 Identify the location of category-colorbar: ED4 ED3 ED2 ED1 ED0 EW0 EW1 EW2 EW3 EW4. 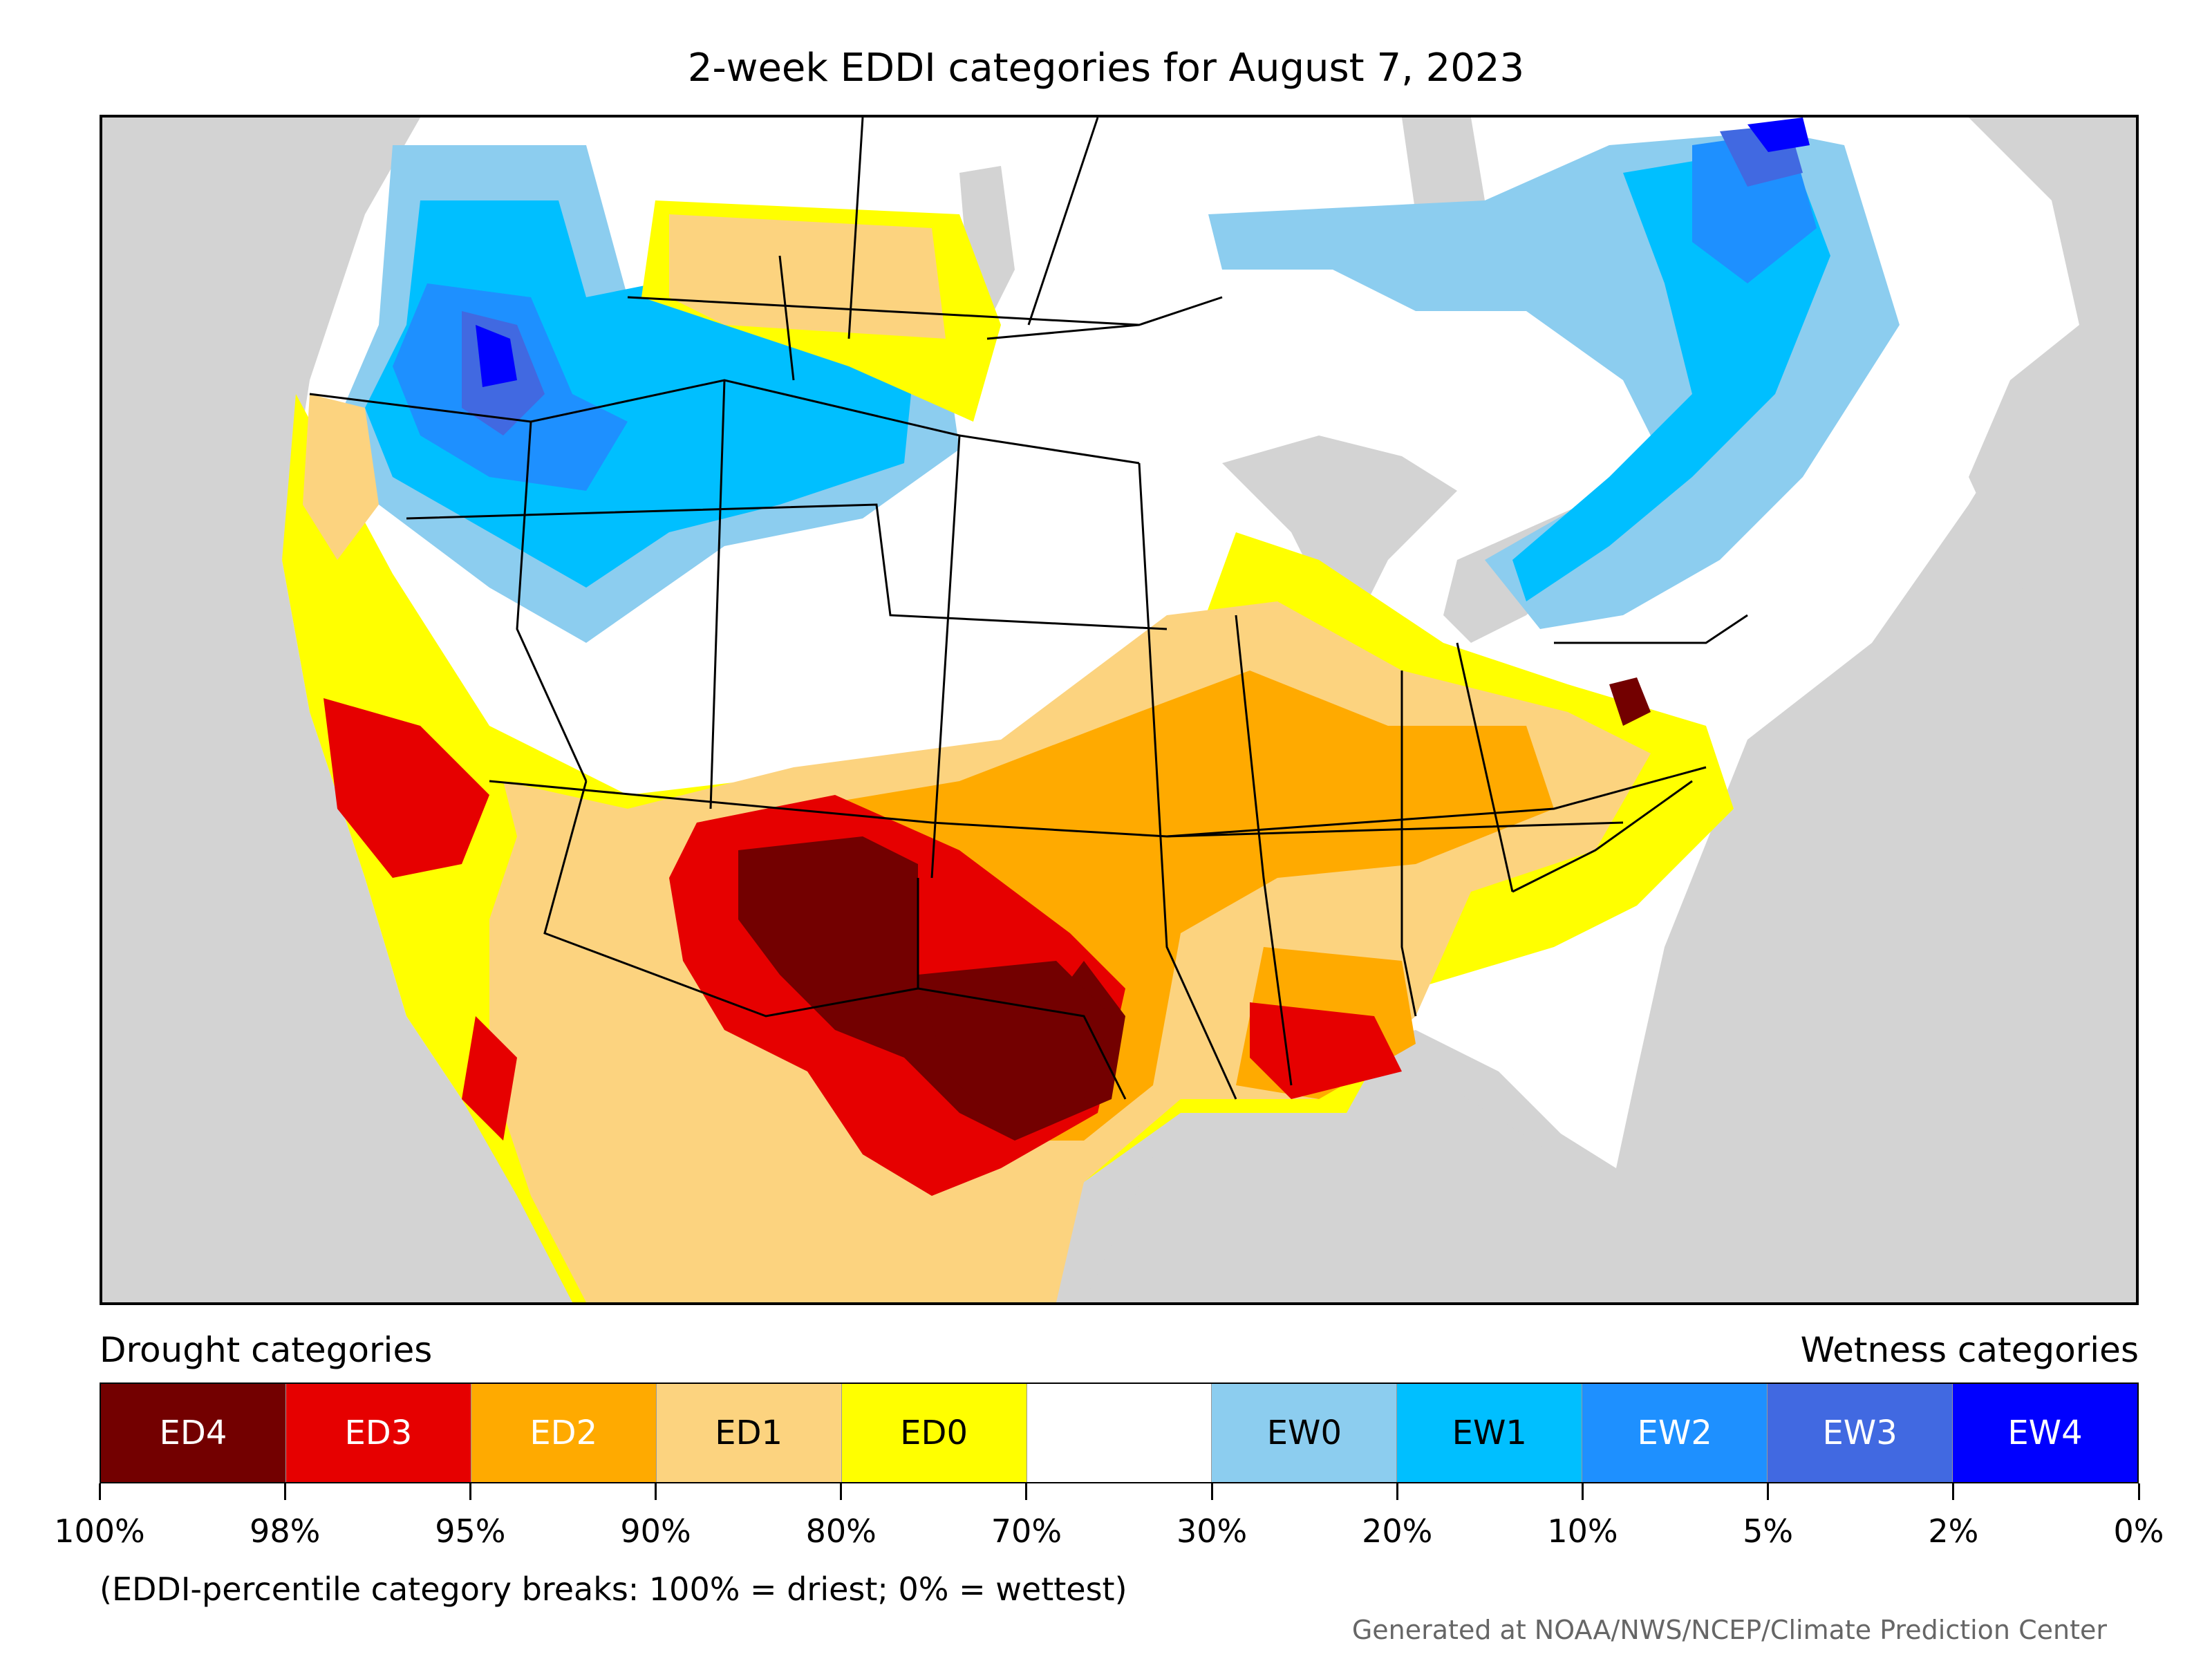
(1119, 1432).